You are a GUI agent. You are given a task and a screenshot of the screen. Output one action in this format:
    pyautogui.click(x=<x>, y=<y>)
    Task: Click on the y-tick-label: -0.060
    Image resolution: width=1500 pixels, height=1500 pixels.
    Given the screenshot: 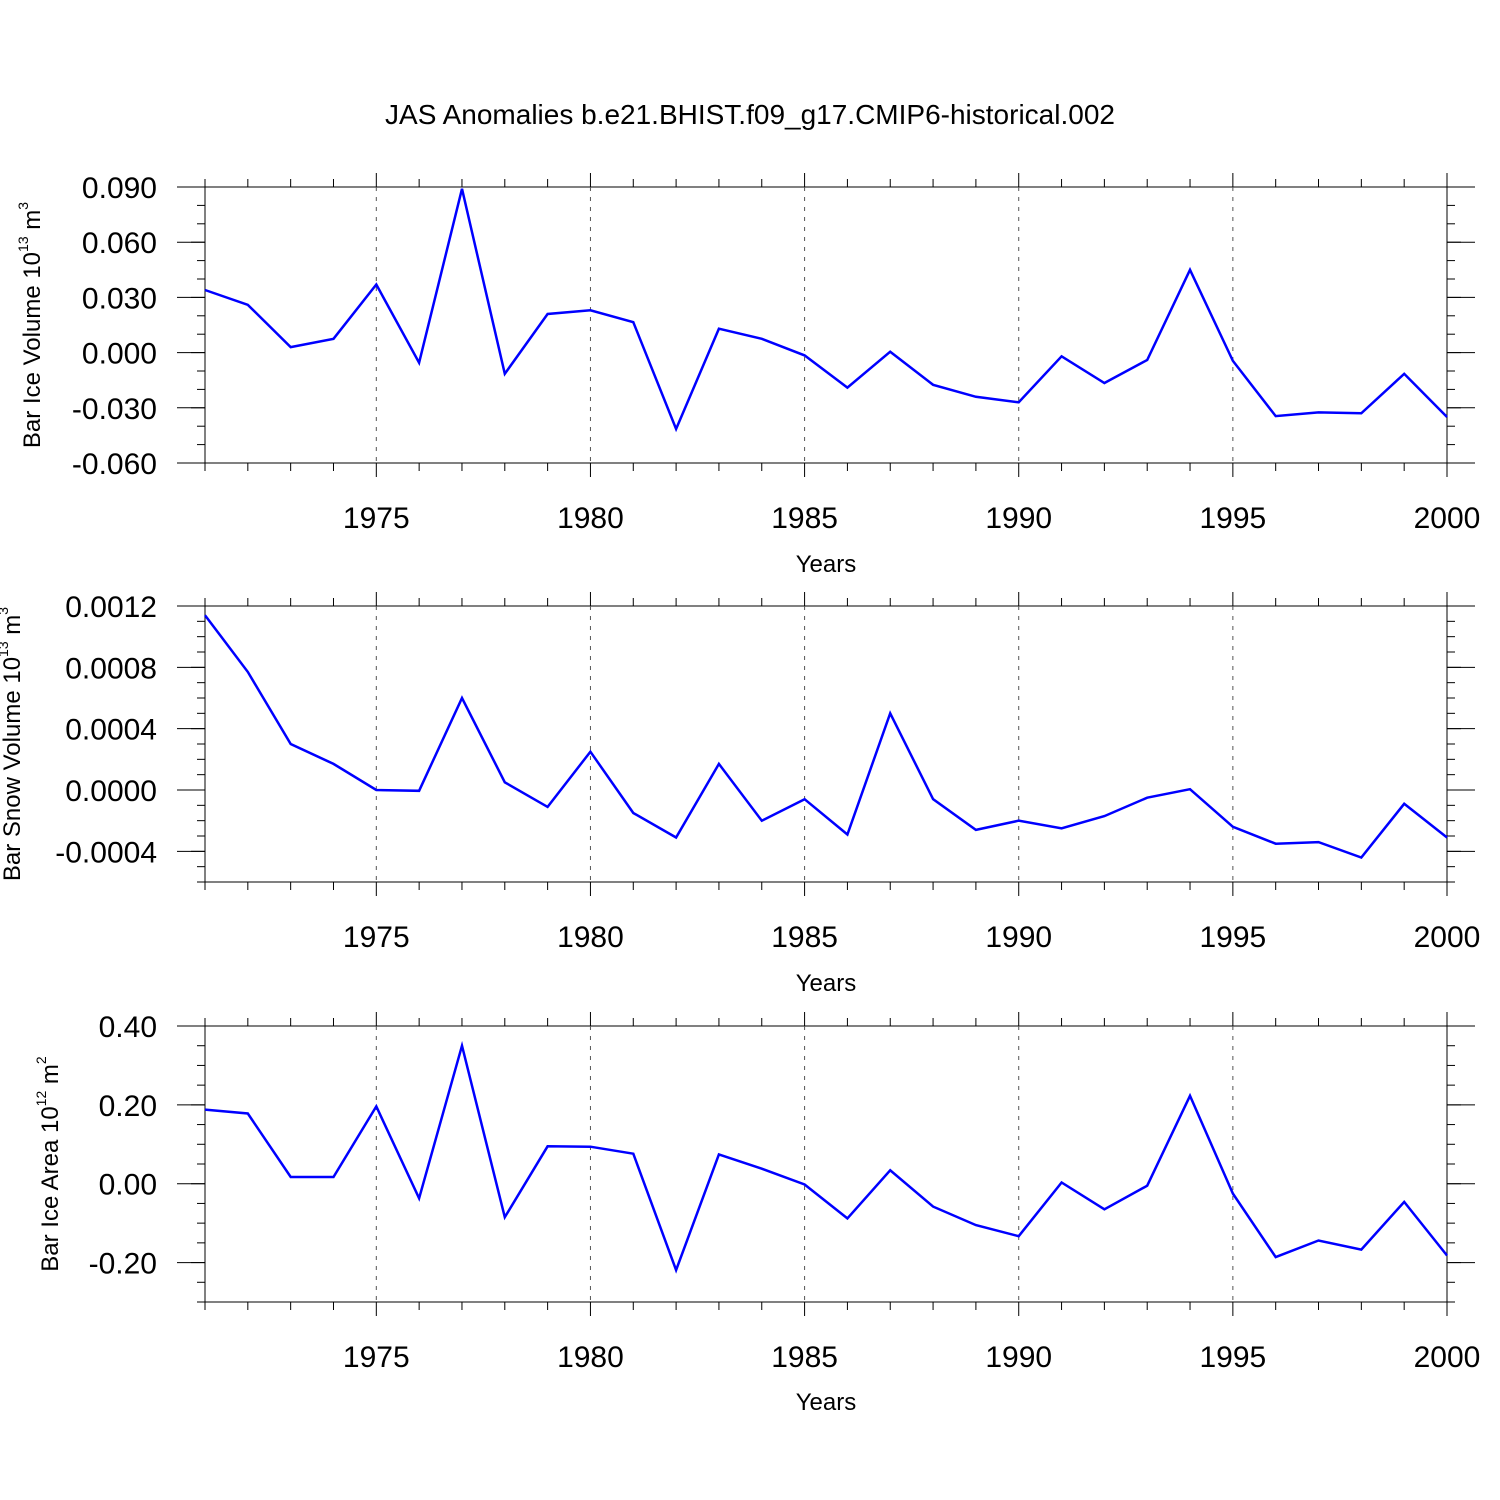 What is the action you would take?
    pyautogui.click(x=114, y=464)
    